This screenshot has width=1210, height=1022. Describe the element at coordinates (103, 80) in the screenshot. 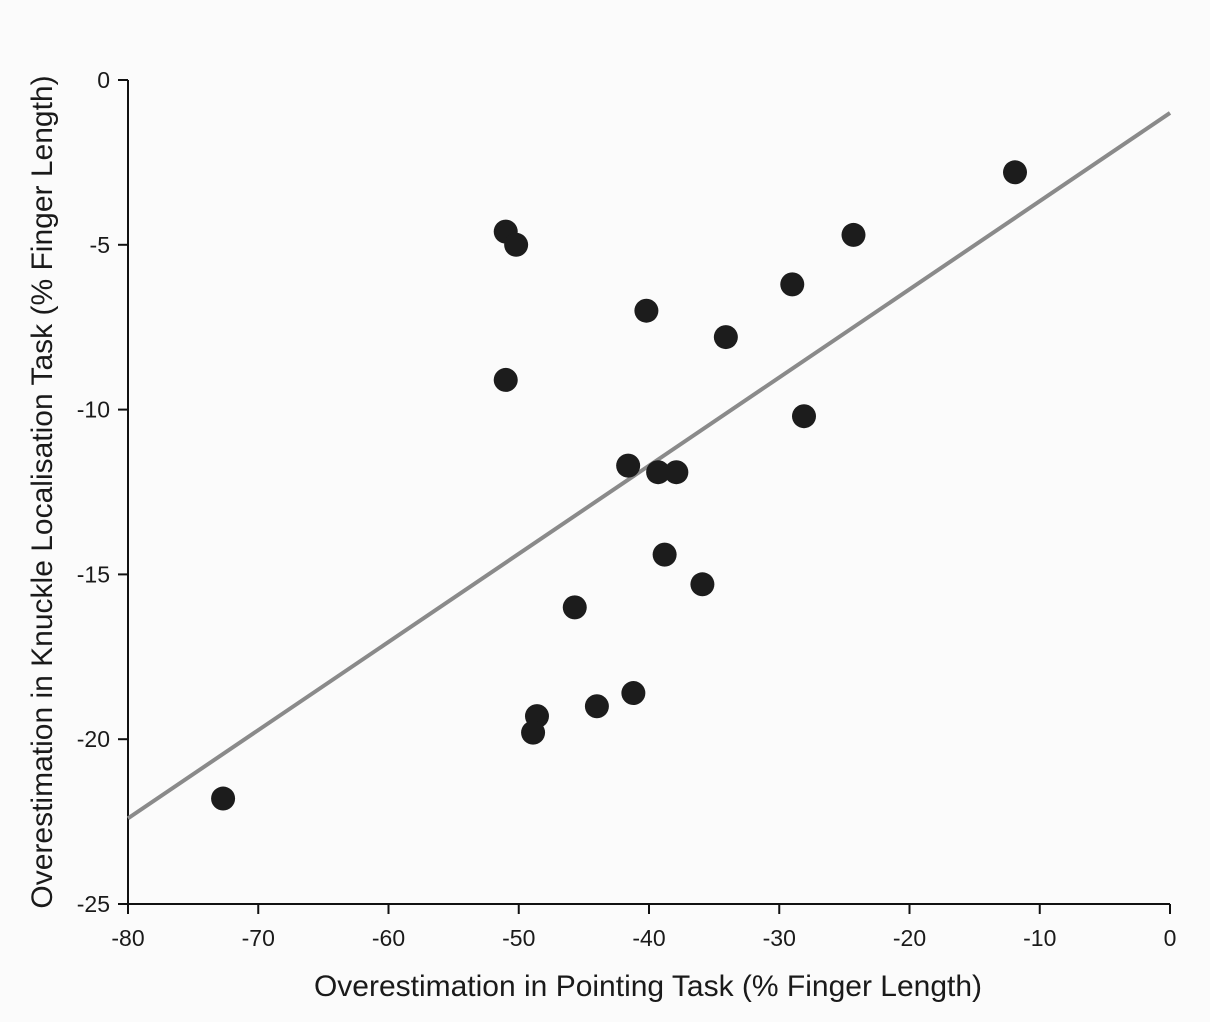

I see `y-tick-label: 0` at that location.